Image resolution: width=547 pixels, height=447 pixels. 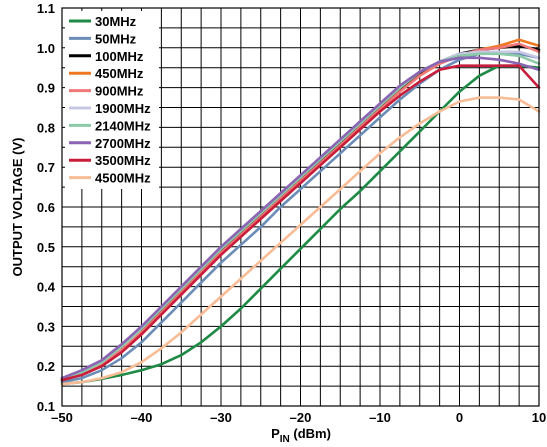 What do you see at coordinates (275, 433) in the screenshot?
I see `x-axis-label-main: P` at bounding box center [275, 433].